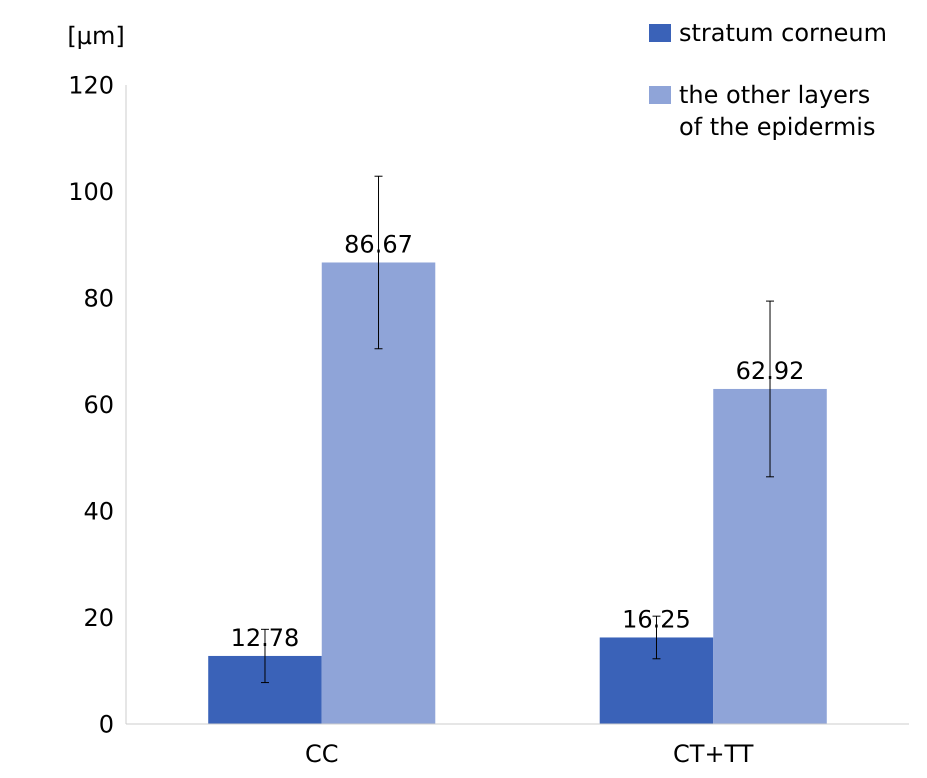  What do you see at coordinates (783, 33) in the screenshot?
I see `legend-label: stratum corneum` at bounding box center [783, 33].